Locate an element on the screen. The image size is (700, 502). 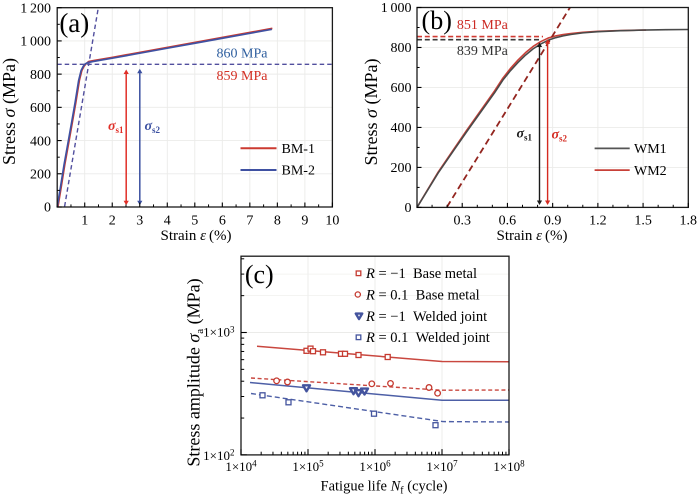
svg-text: 1 is located at coordinates (84, 221).